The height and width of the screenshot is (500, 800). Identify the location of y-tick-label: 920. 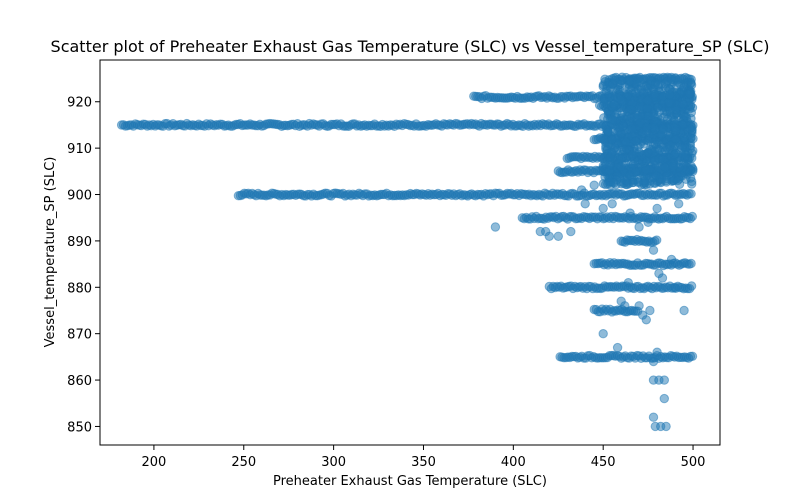
(79, 103).